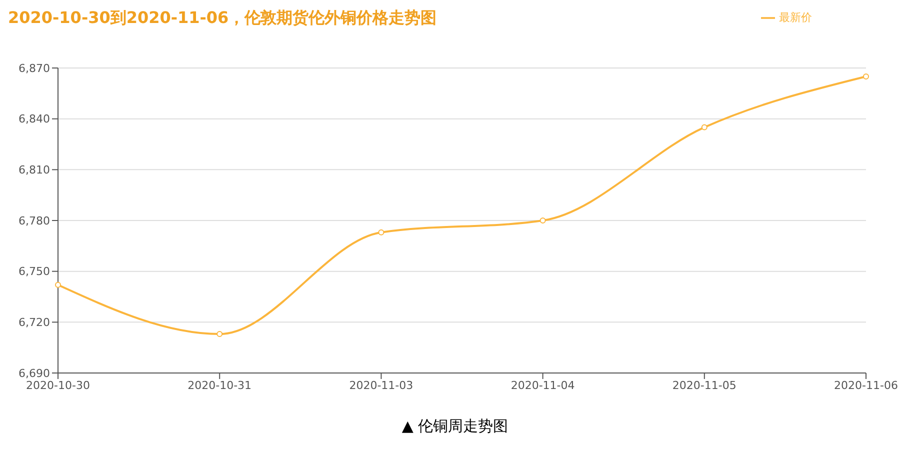 This screenshot has height=453, width=910. I want to click on x-tick-label: 2020-10-31, so click(220, 385).